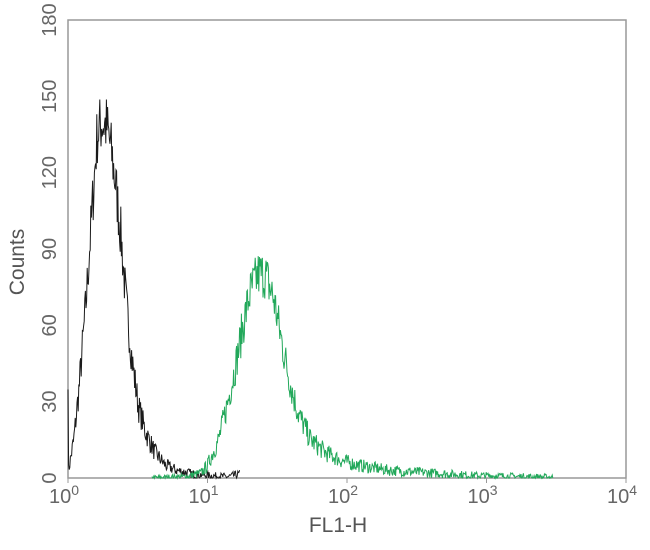 The height and width of the screenshot is (550, 650). What do you see at coordinates (622, 495) in the screenshot?
I see `x-tick-label: 10⁴` at bounding box center [622, 495].